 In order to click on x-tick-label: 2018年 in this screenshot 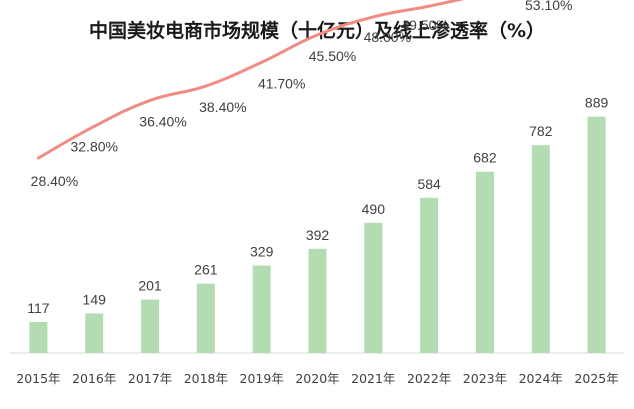, I will do `click(206, 378)`.